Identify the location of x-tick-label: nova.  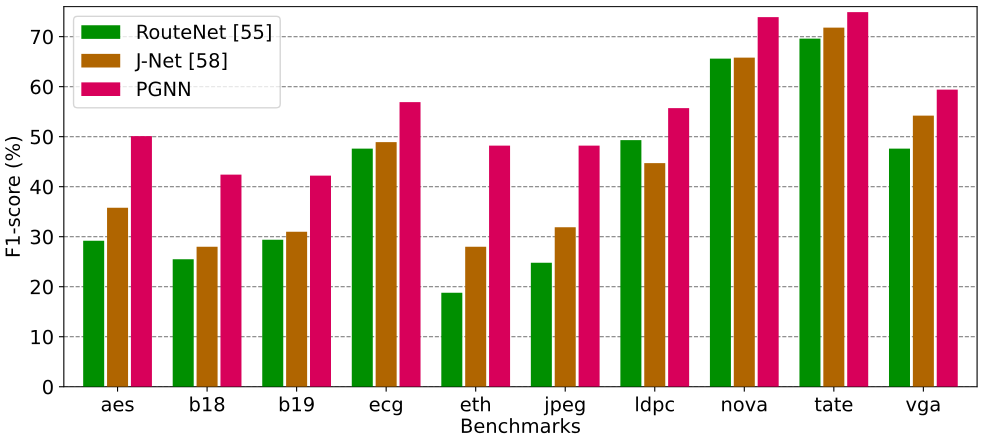
(744, 406).